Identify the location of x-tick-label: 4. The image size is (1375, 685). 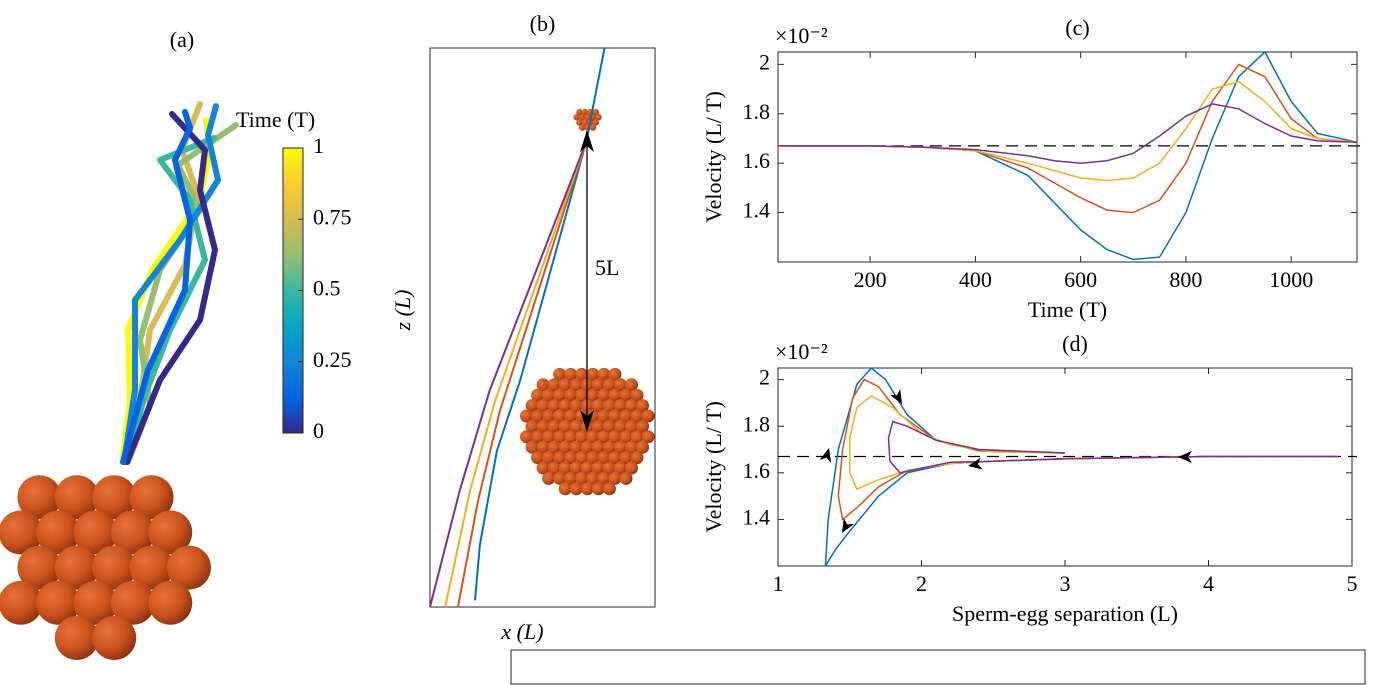
(1208, 583).